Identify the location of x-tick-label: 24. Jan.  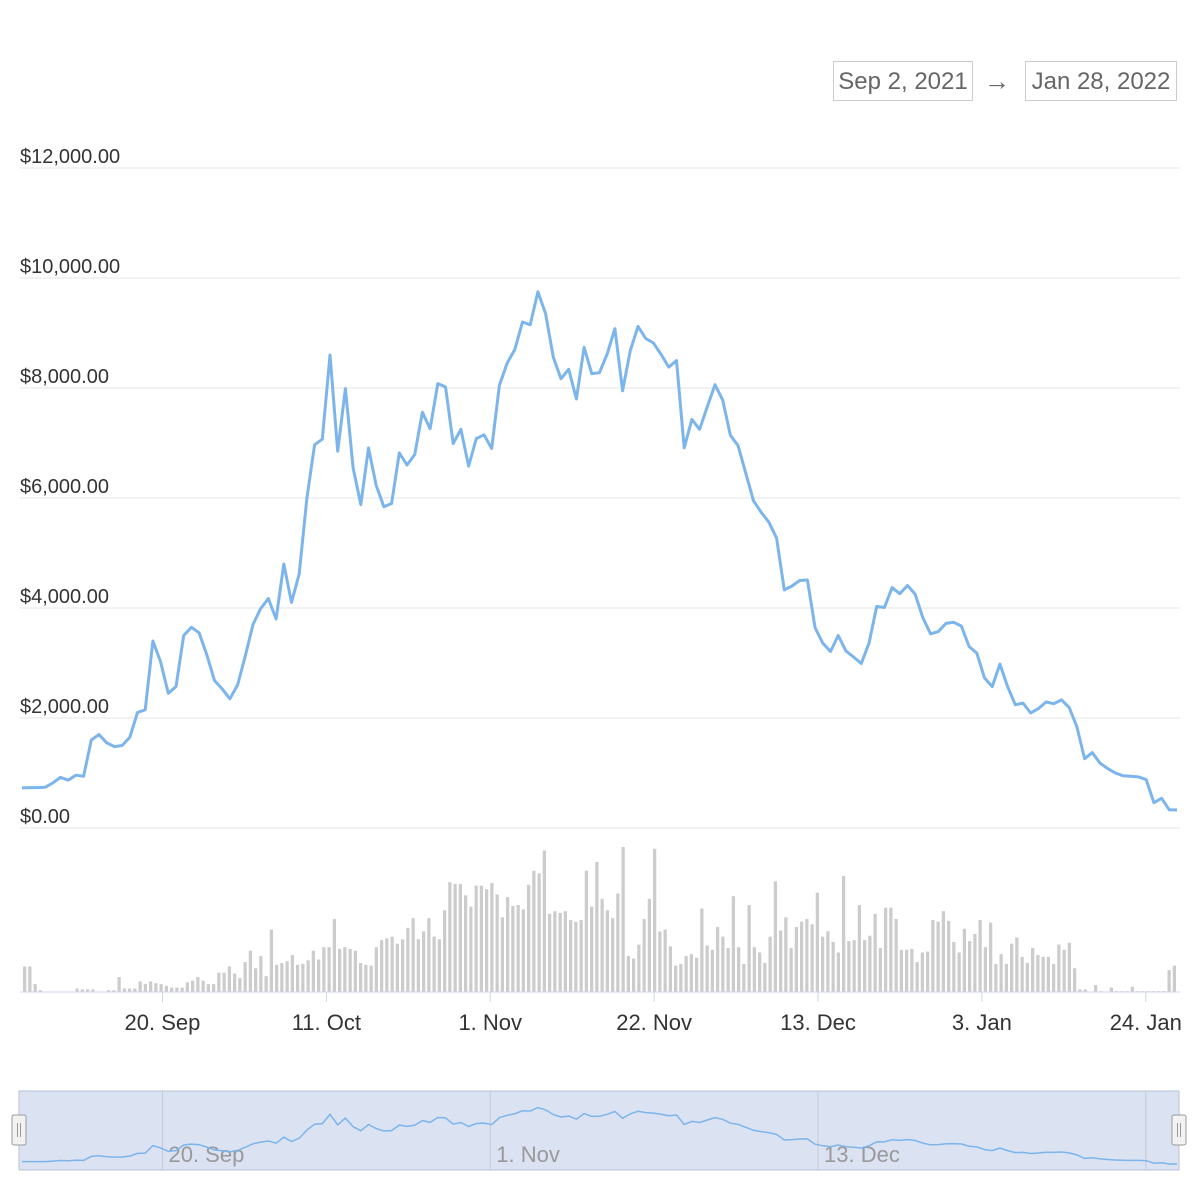
(1146, 1022).